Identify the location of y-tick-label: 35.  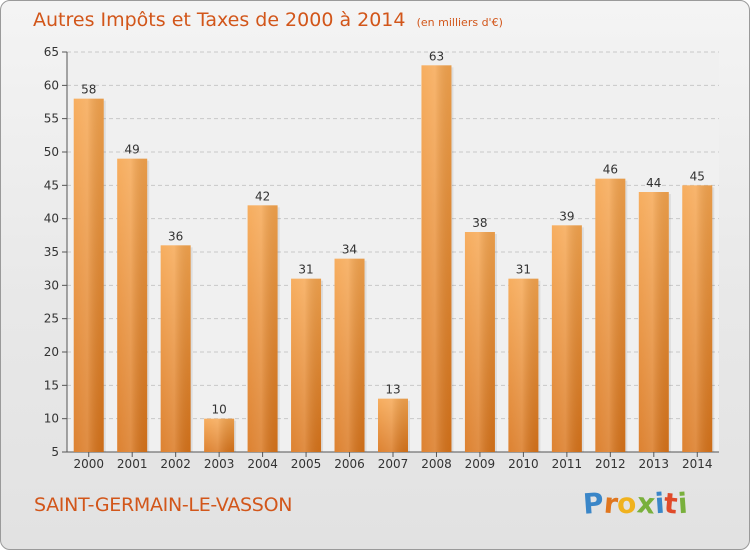
(51, 252).